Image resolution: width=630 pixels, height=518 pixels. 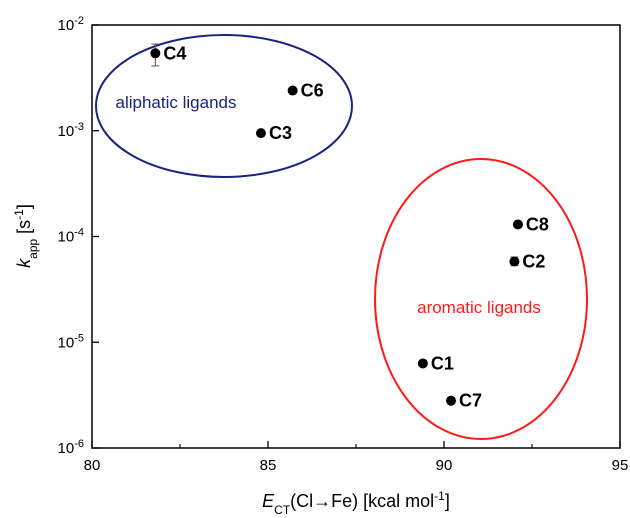 I want to click on group-label: aliphatic ligands, so click(x=176, y=102).